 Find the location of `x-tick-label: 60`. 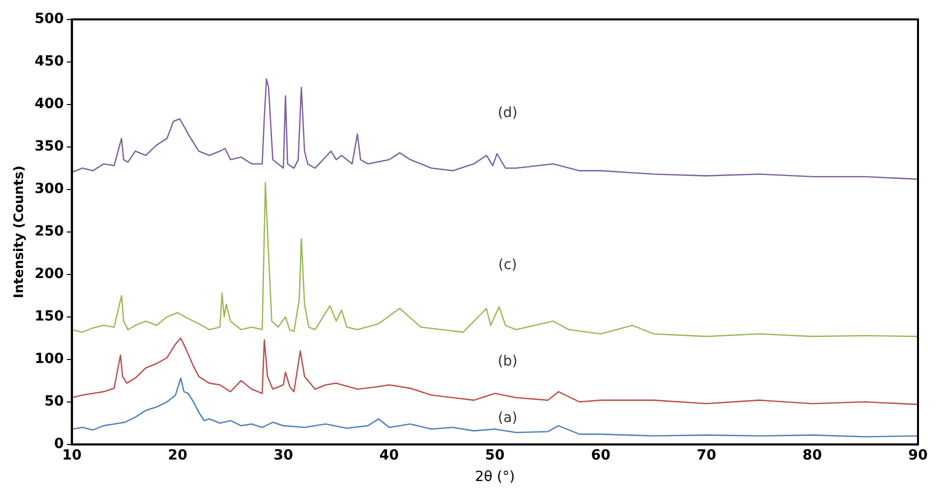

x-tick-label: 60 is located at coordinates (600, 455).